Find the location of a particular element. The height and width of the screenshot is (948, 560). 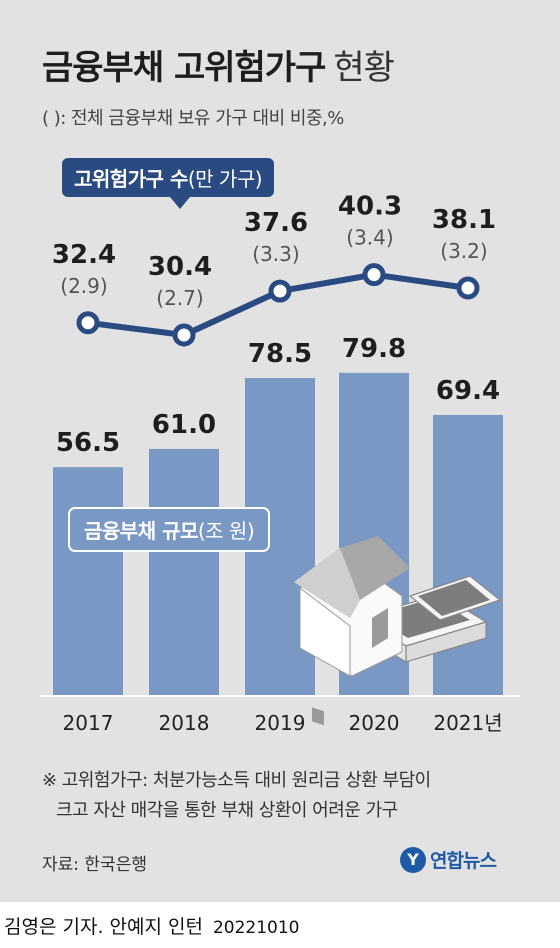

bar-value-label: 79.8 is located at coordinates (374, 349).